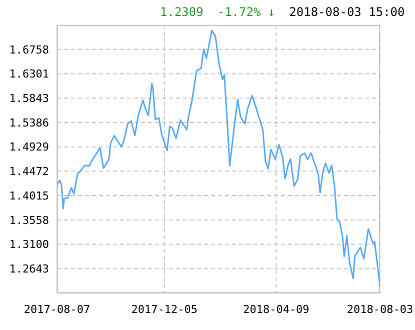 The image size is (415, 330). Describe the element at coordinates (380, 309) in the screenshot. I see `x-tick-label: 2018-08-03` at that location.